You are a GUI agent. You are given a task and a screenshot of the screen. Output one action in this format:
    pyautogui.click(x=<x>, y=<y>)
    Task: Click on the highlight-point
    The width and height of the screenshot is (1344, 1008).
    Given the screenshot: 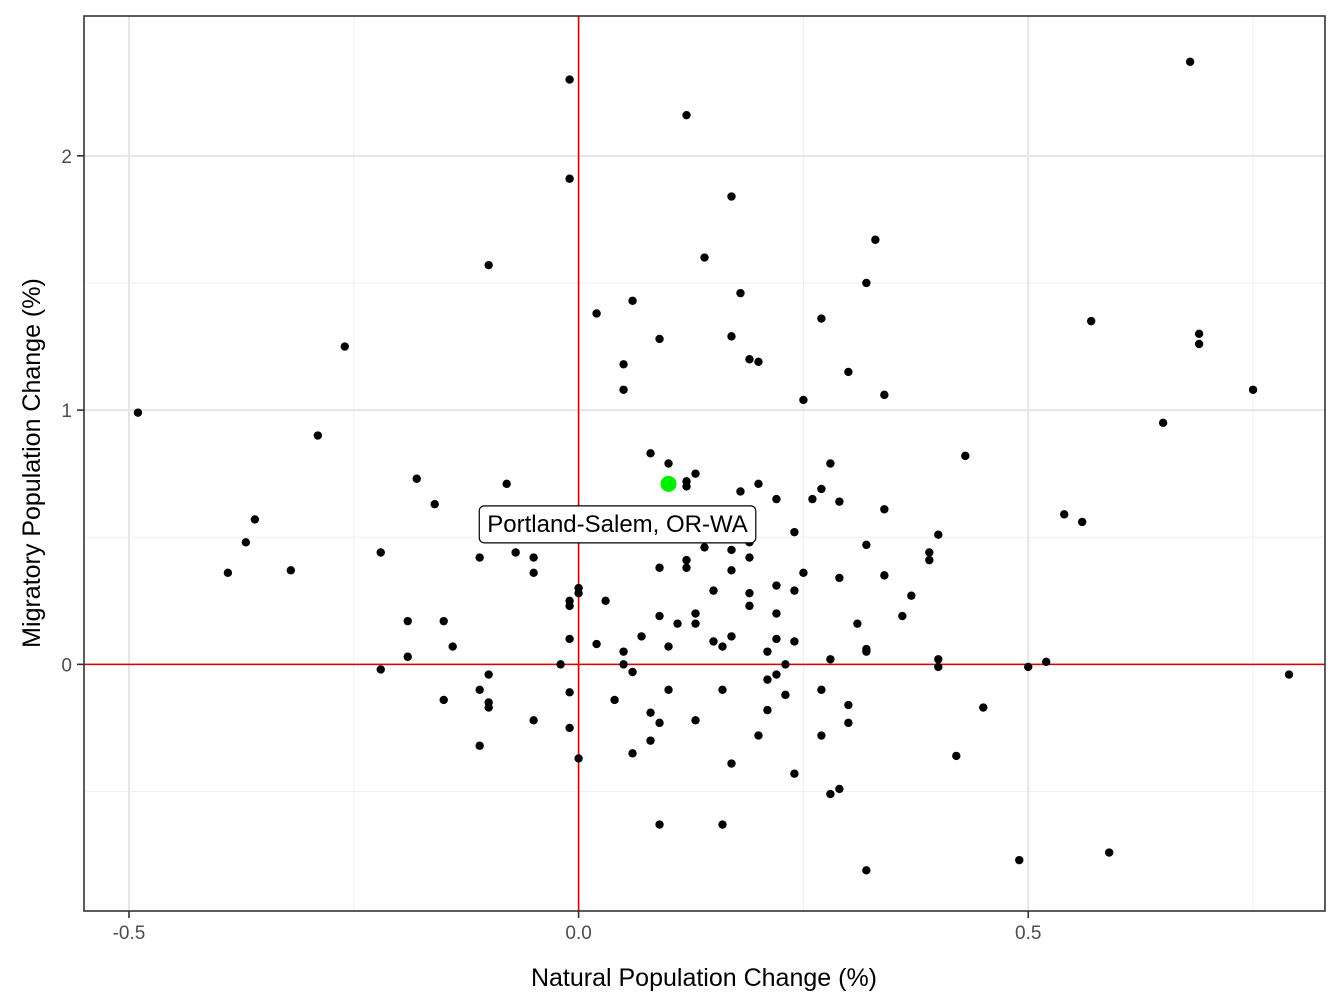 What is the action you would take?
    pyautogui.click(x=668, y=483)
    